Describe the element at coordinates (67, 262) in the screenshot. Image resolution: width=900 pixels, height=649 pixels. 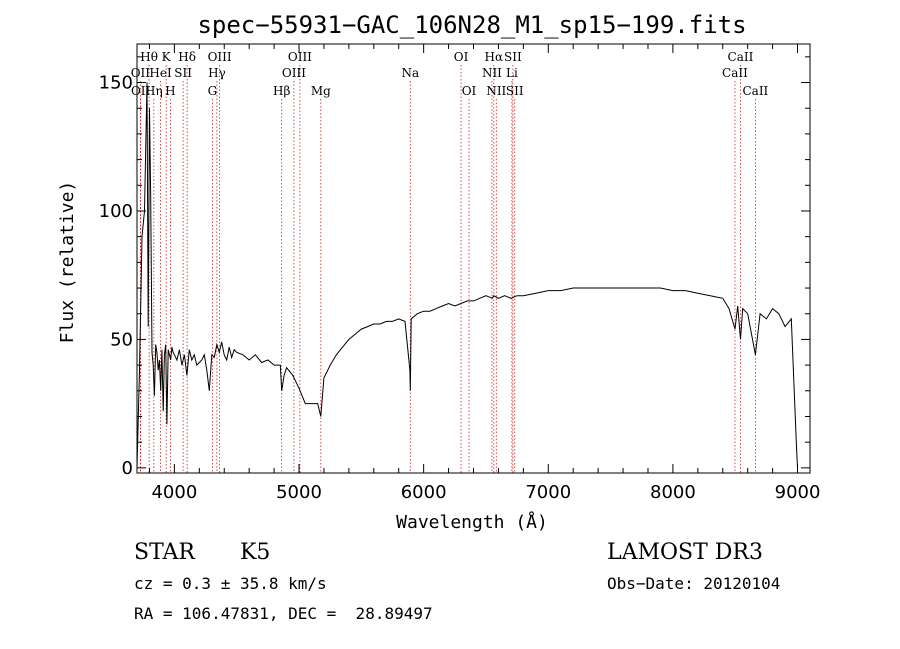
I see `y-axis-label: Flux (relative)` at that location.